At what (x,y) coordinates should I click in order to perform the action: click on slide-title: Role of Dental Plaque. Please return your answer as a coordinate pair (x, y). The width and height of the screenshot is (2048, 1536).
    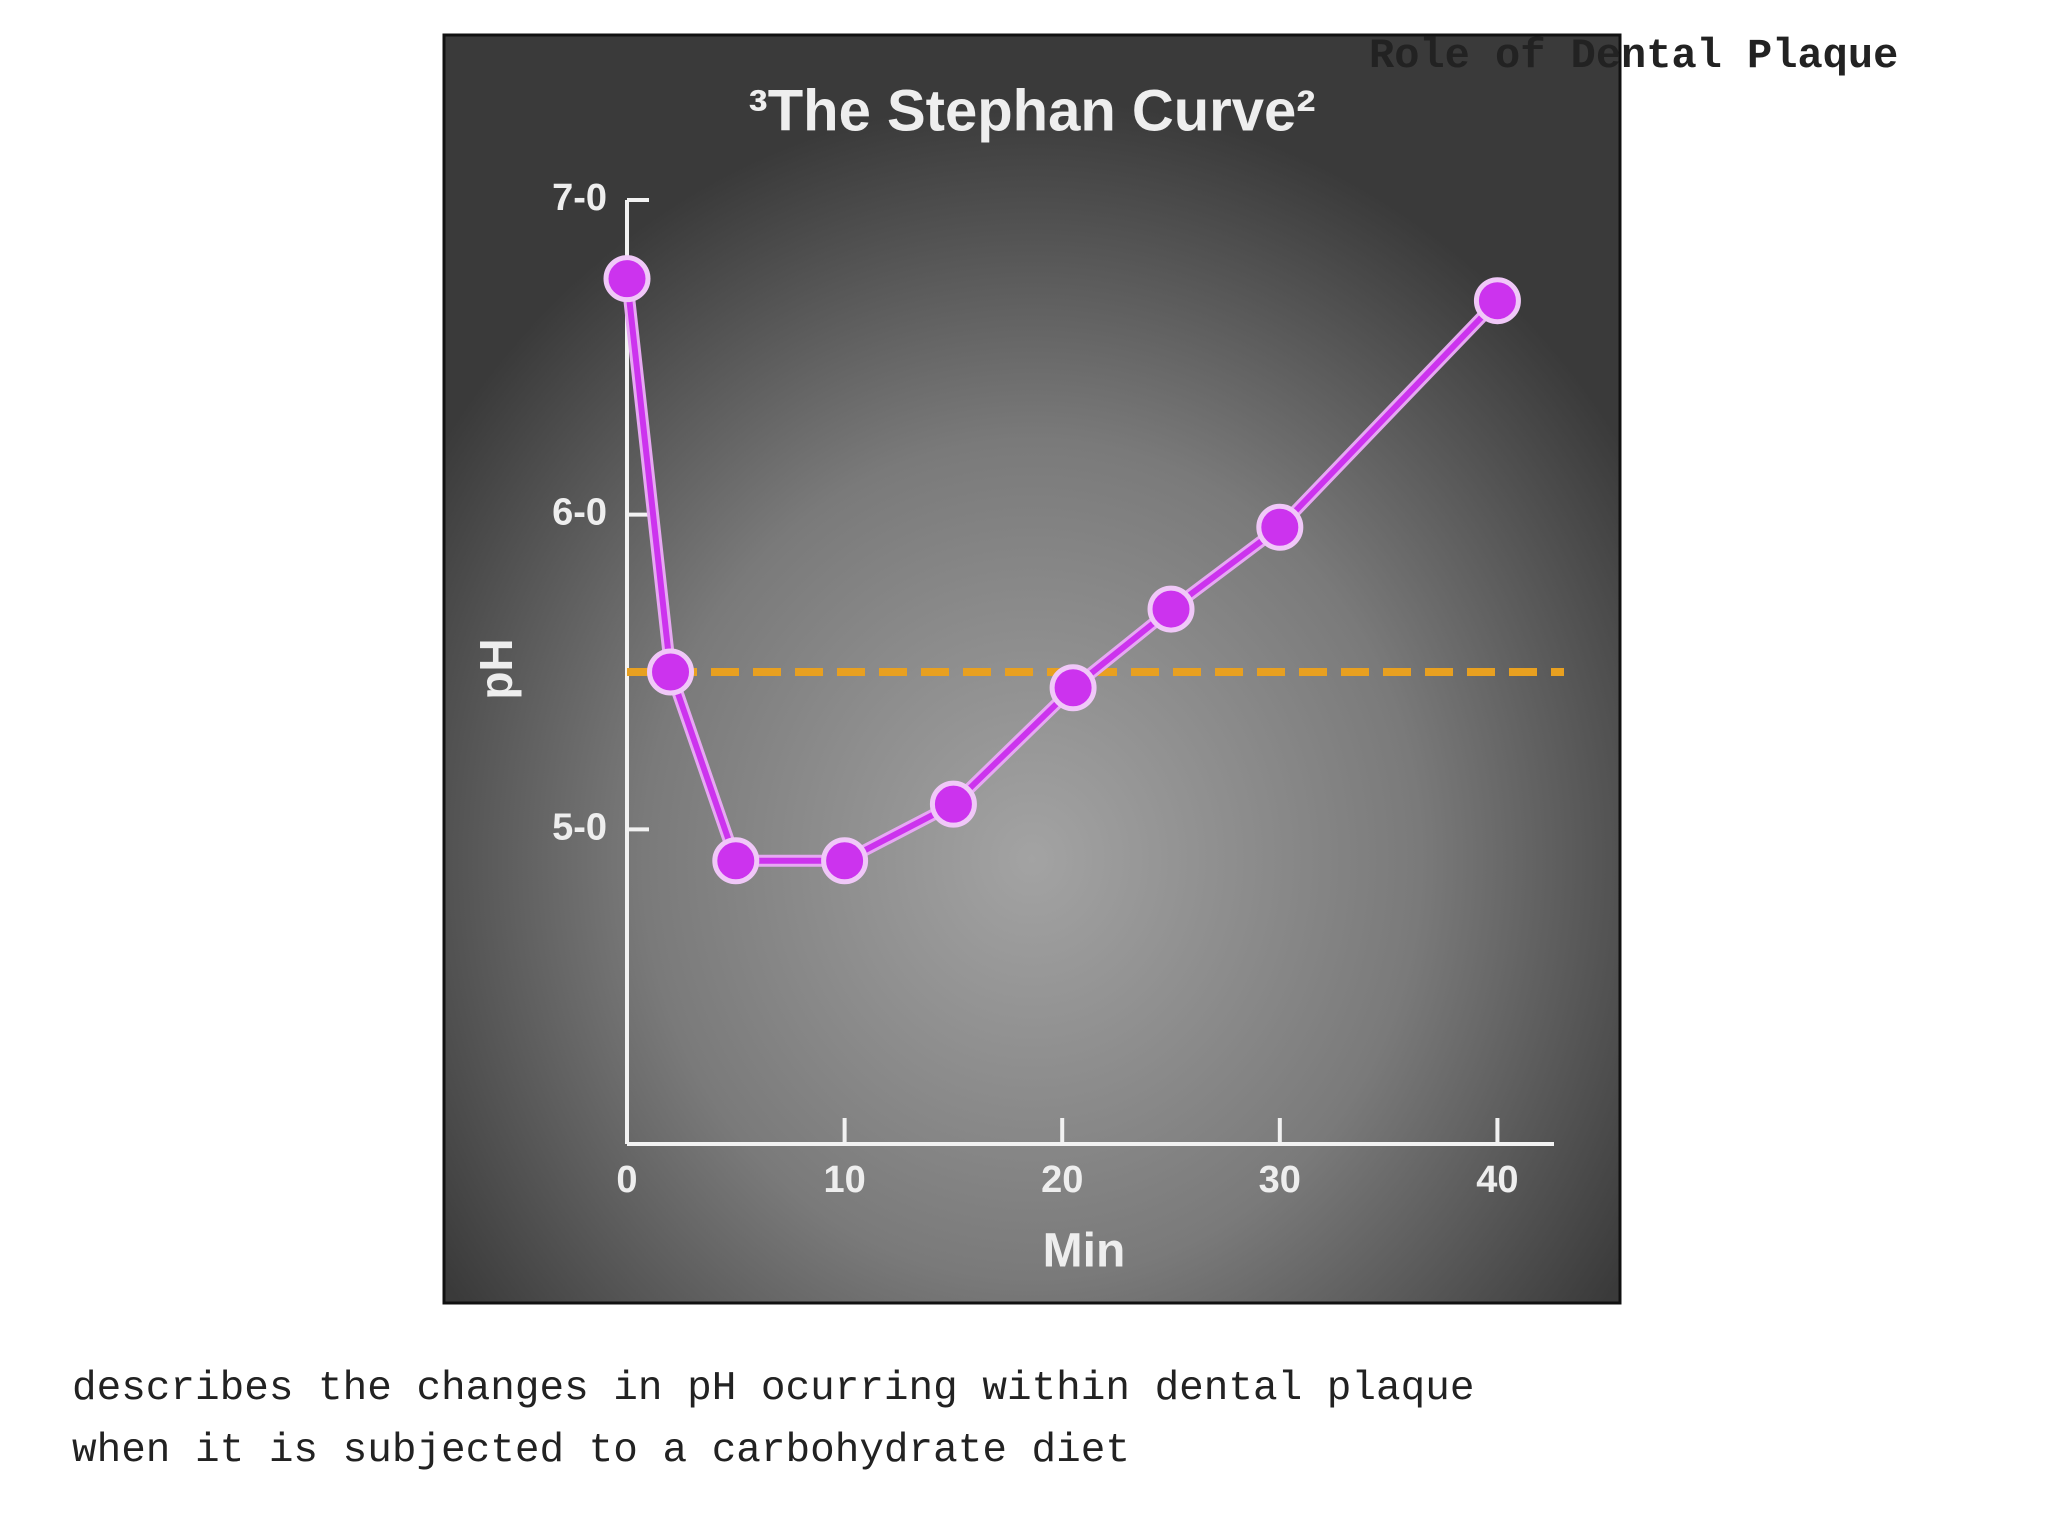
    Looking at the image, I should click on (1633, 56).